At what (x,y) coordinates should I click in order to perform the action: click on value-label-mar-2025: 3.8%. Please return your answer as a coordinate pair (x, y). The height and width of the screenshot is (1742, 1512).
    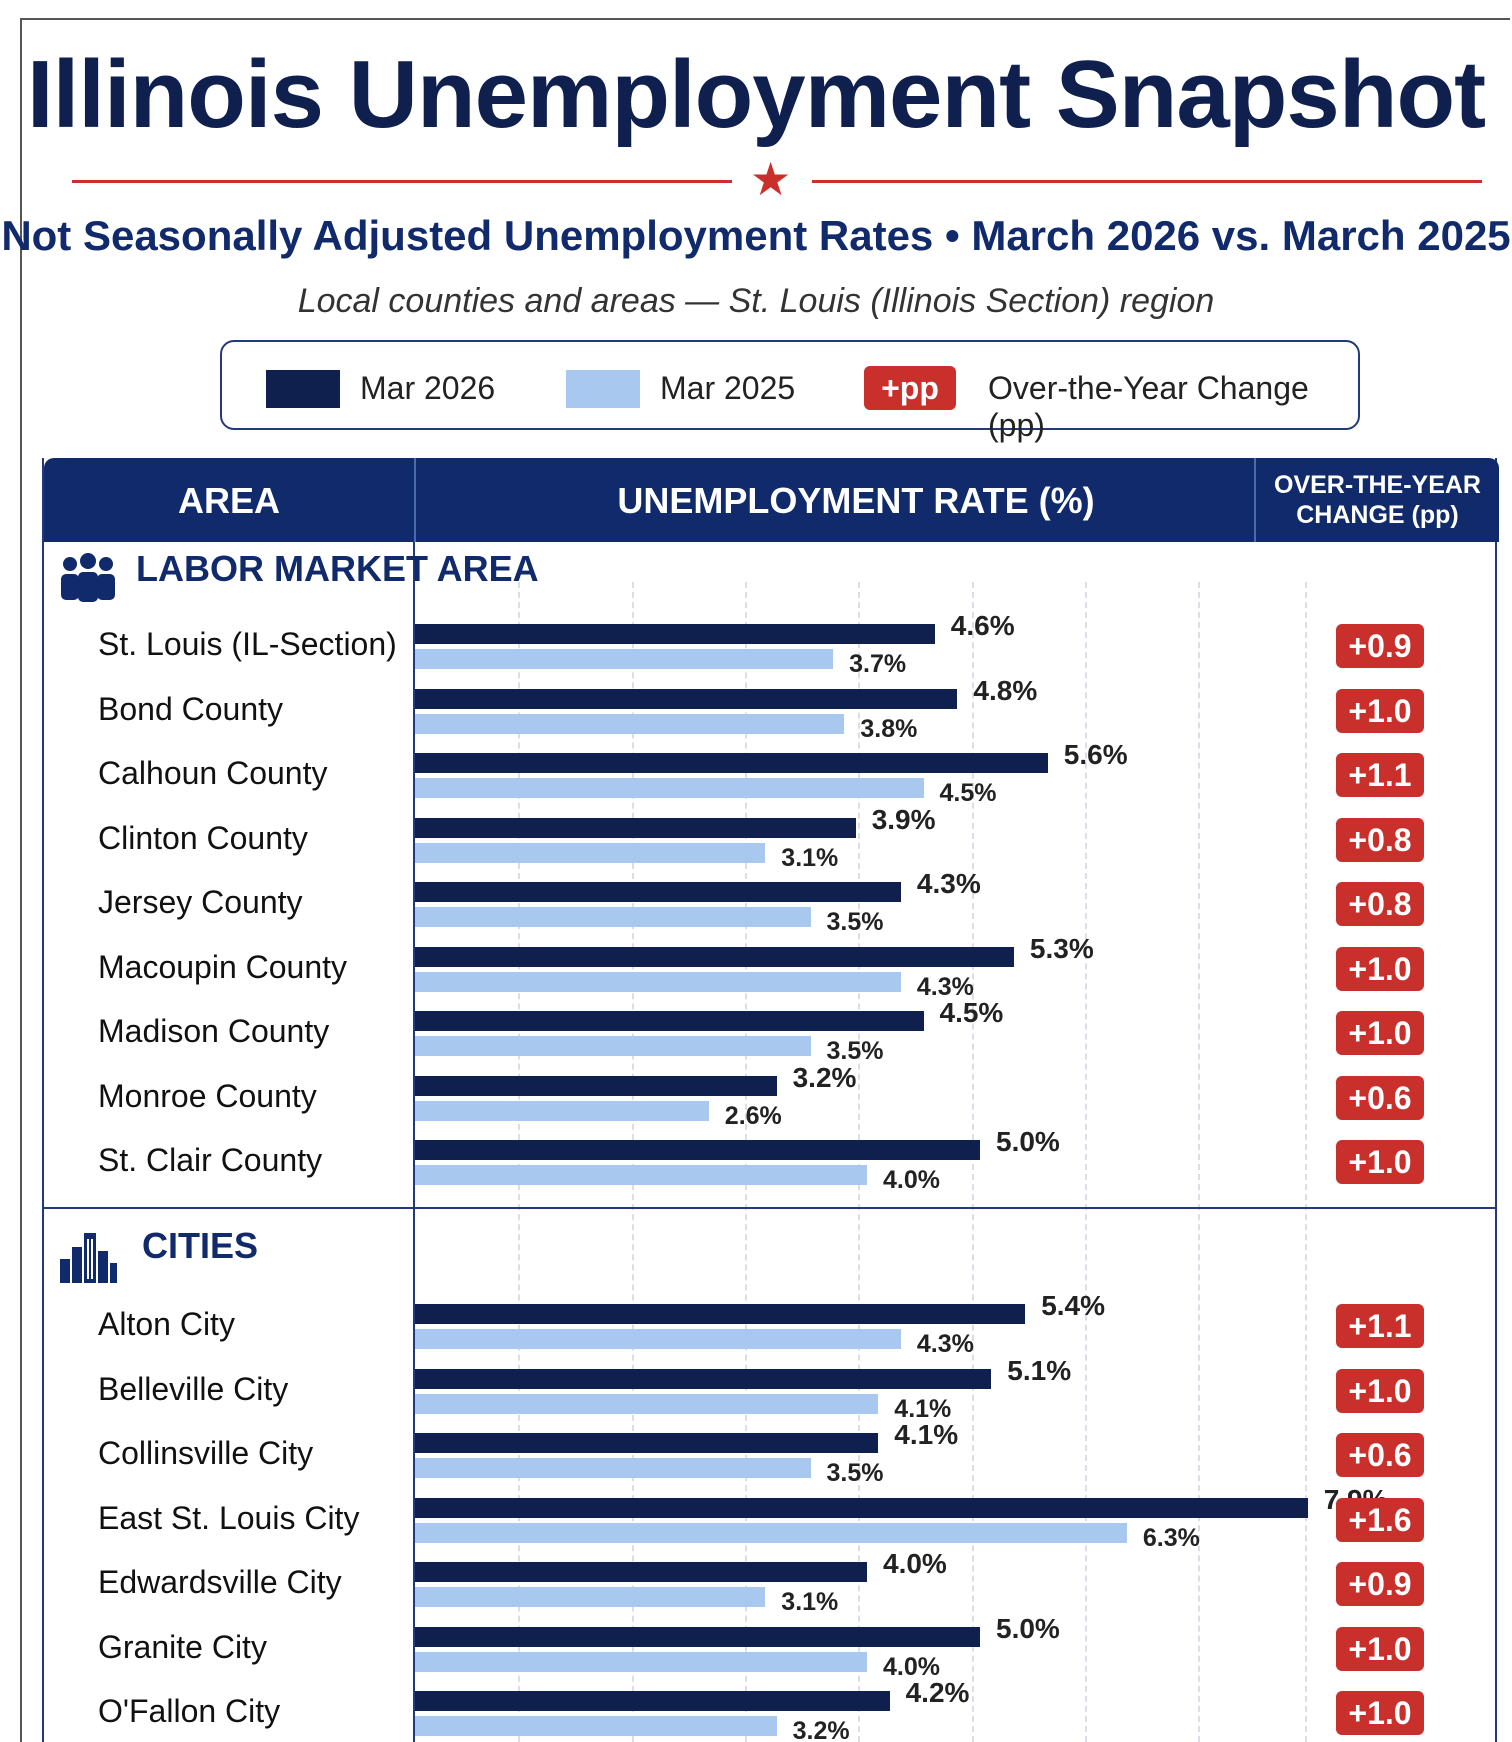
    Looking at the image, I should click on (889, 728).